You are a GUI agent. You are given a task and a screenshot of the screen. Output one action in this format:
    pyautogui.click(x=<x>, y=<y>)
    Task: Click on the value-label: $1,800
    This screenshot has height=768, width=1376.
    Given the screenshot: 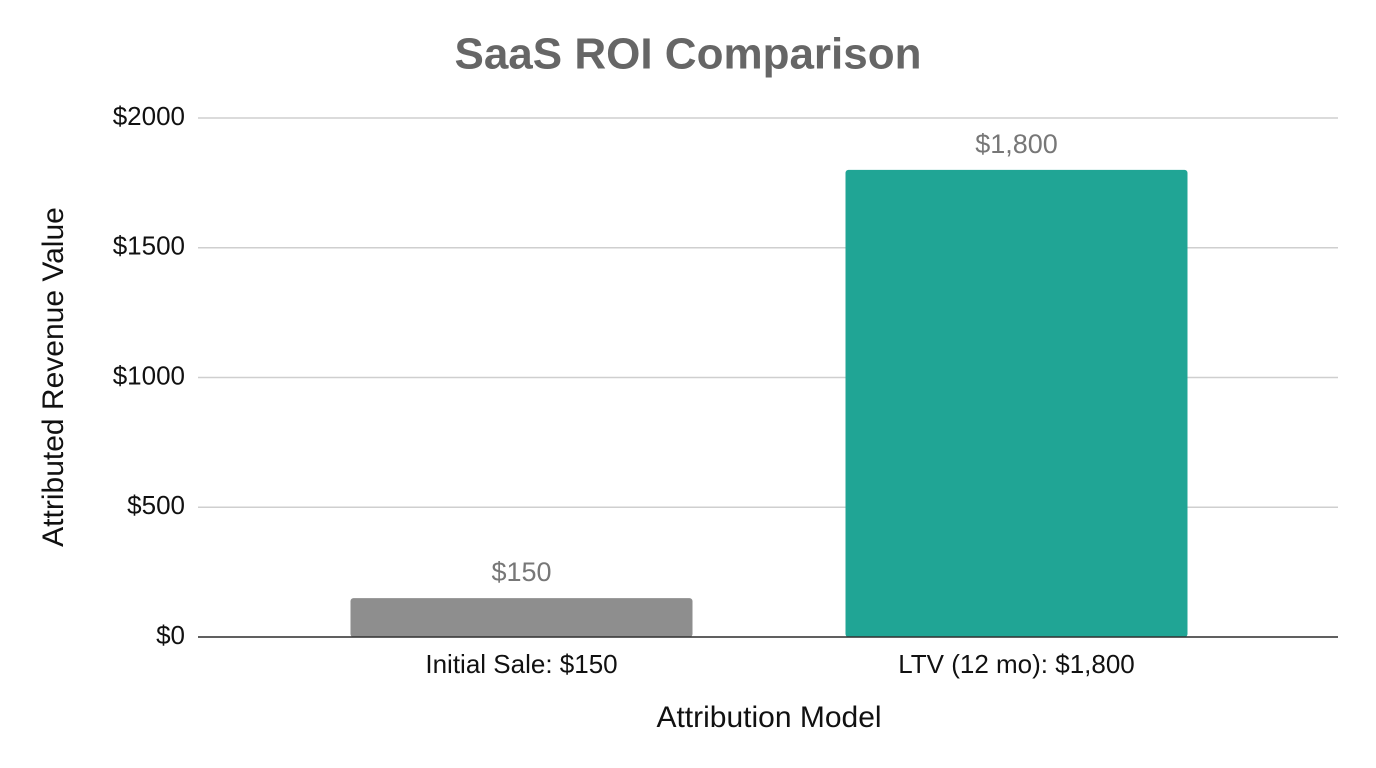 What is the action you would take?
    pyautogui.click(x=1016, y=144)
    